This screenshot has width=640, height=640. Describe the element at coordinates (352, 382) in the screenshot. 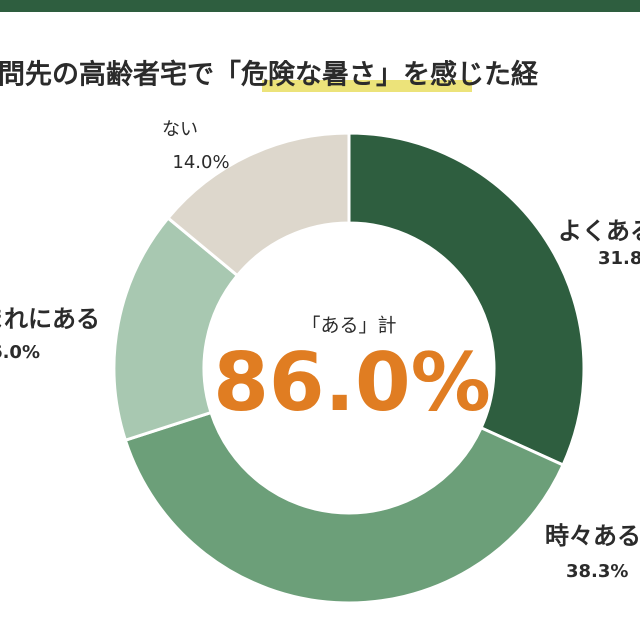

I see `center-value: 86.0%` at that location.